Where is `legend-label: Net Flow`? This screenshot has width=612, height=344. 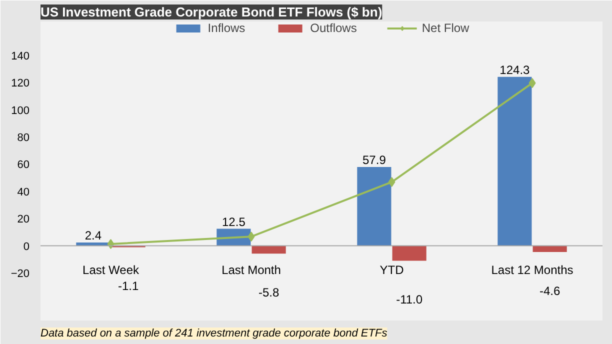
legend-label: Net Flow is located at coordinates (446, 28).